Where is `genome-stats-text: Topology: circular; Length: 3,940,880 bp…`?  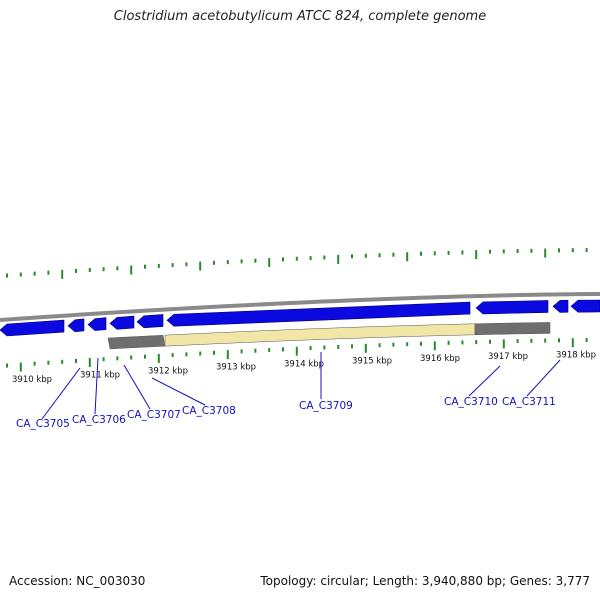 genome-stats-text: Topology: circular; Length: 3,940,880 bp… is located at coordinates (425, 581).